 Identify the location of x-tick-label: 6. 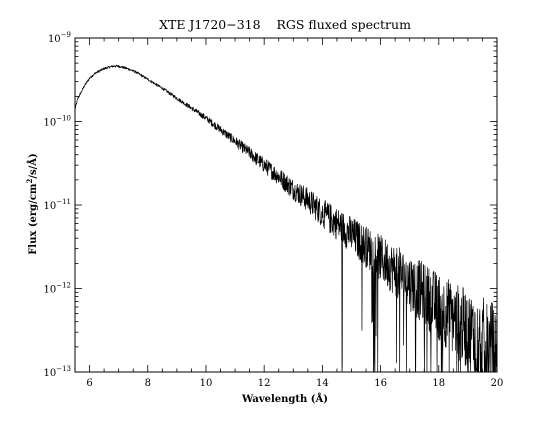
(89, 383).